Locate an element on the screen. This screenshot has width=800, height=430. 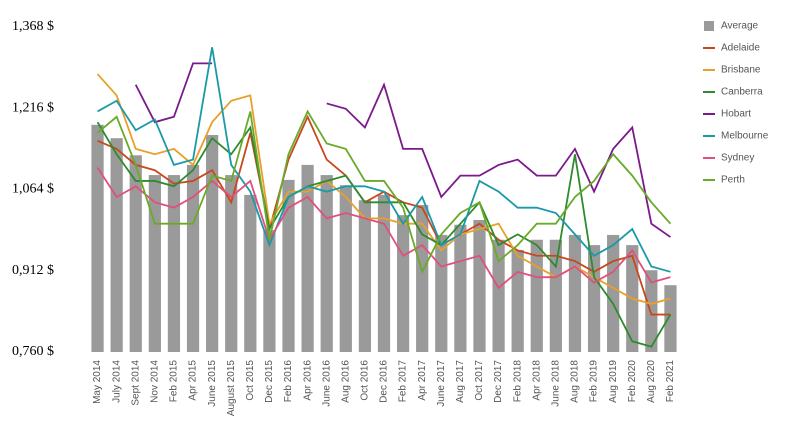
legend-label: Average is located at coordinates (740, 26).